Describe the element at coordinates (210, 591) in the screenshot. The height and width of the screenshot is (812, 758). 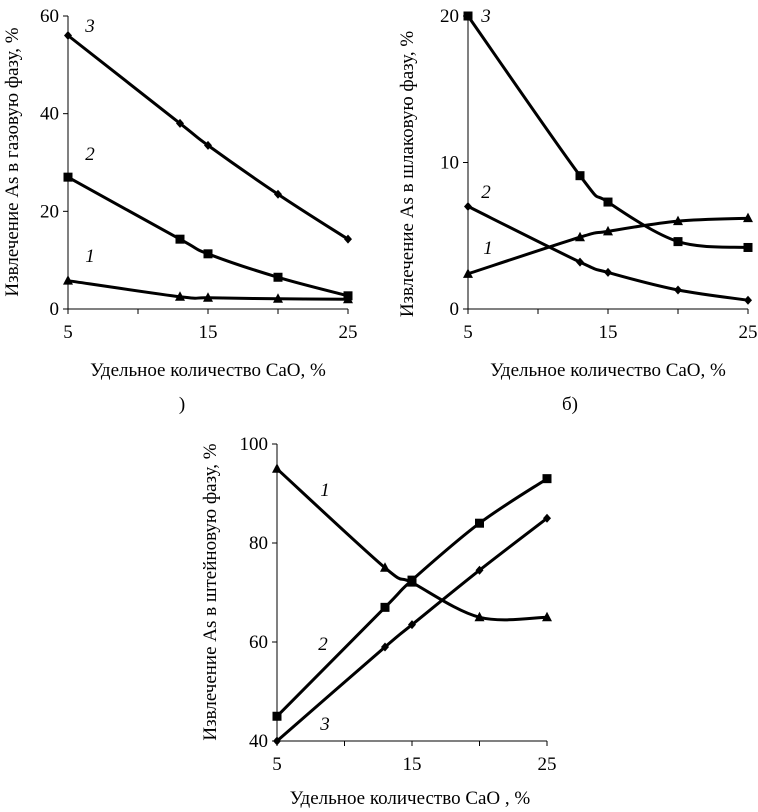
I see `y-axis-label: Извлечение As в штейновую фазу, %` at that location.